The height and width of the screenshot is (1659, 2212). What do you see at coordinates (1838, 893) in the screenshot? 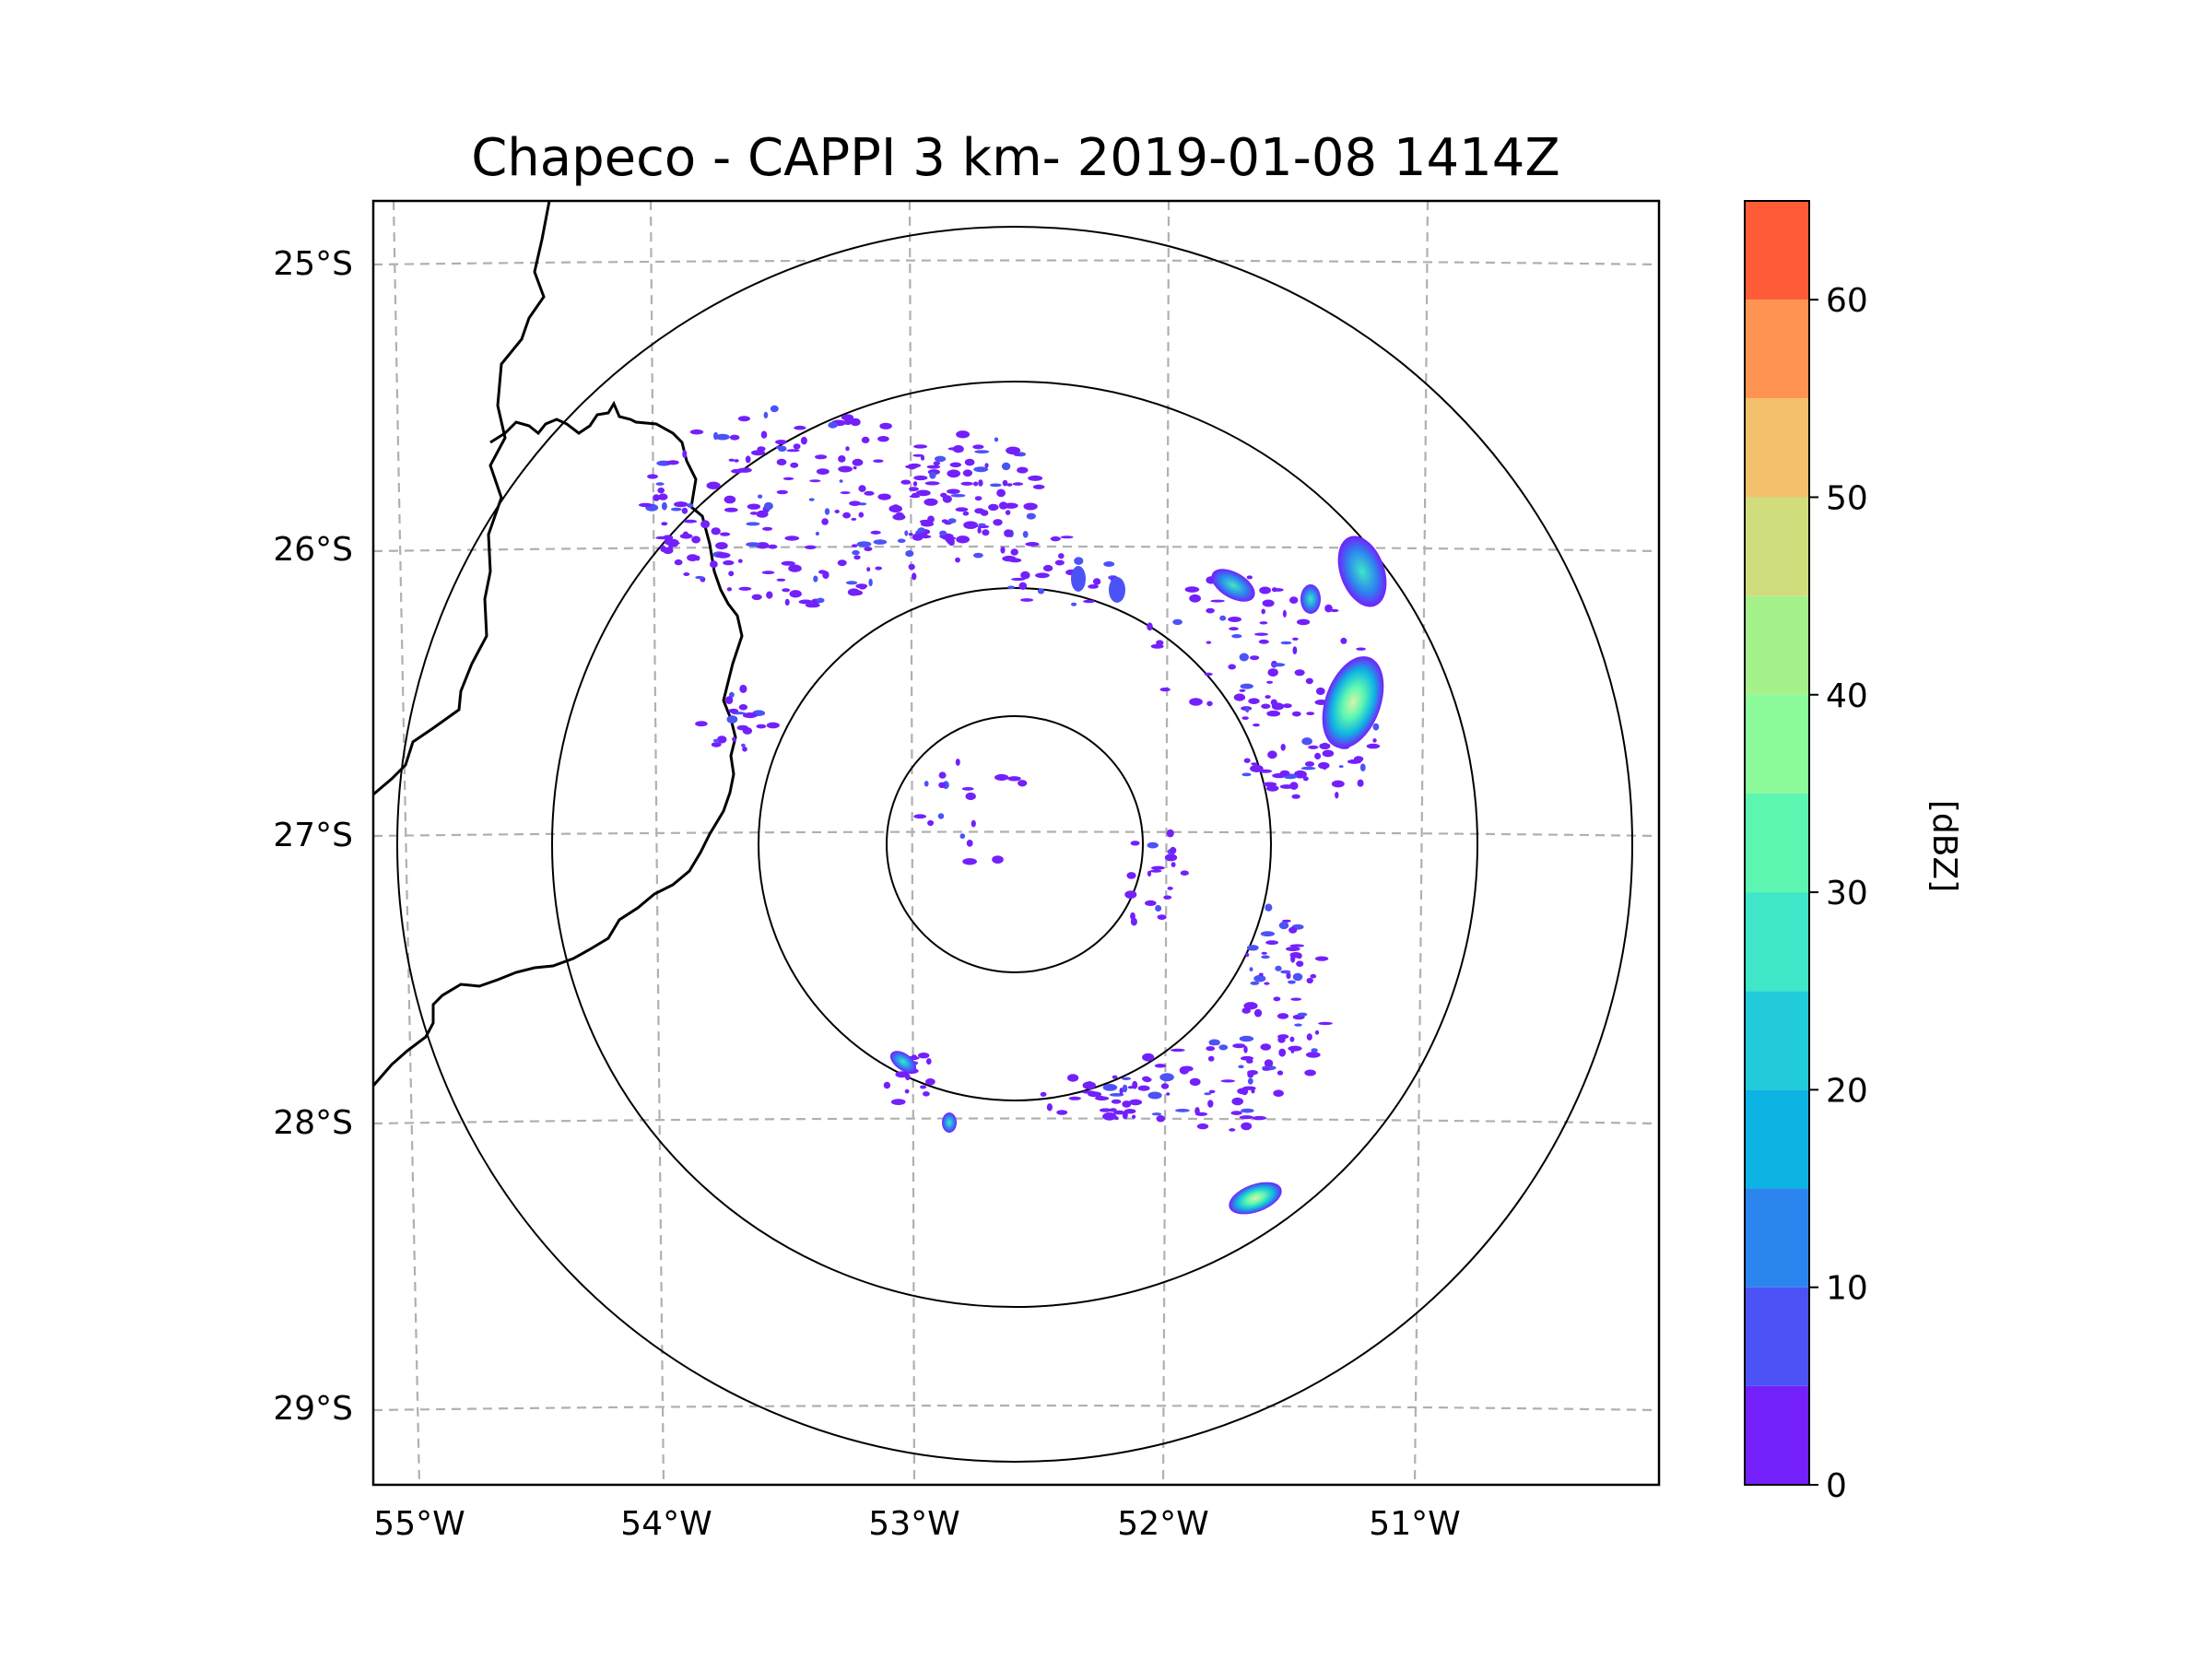
I see `colorbar-ticks: 0 10 20 30 40 50 60` at bounding box center [1838, 893].